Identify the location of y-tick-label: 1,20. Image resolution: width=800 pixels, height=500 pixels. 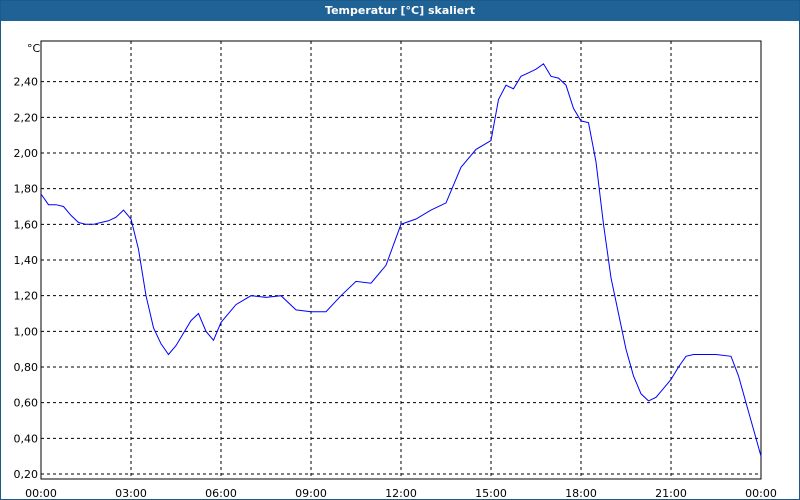
(26, 296).